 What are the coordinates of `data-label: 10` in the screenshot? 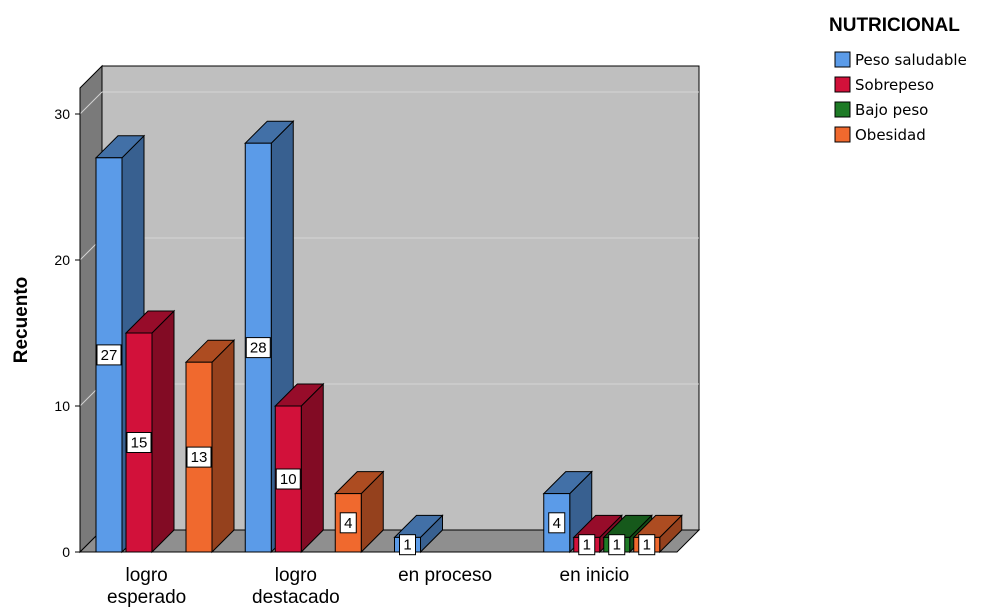 It's located at (288, 479).